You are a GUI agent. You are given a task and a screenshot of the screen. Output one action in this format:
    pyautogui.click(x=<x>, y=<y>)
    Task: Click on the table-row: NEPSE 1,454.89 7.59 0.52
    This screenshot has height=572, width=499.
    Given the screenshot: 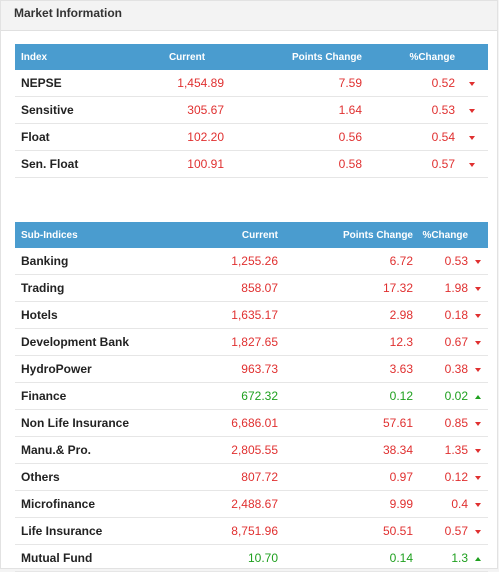 What is the action you would take?
    pyautogui.click(x=251, y=83)
    